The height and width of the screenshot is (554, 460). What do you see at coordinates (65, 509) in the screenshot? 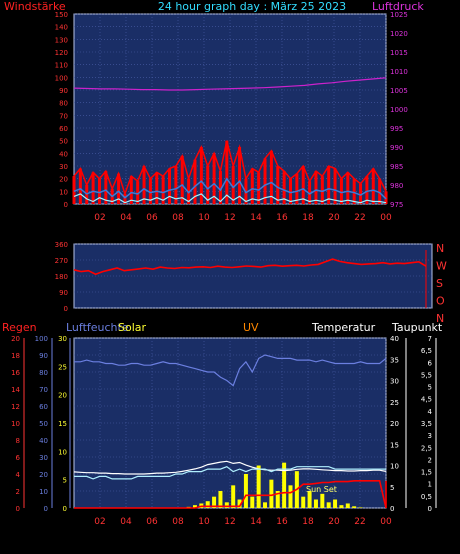
I see `solar-tick-label: 0` at bounding box center [65, 509].